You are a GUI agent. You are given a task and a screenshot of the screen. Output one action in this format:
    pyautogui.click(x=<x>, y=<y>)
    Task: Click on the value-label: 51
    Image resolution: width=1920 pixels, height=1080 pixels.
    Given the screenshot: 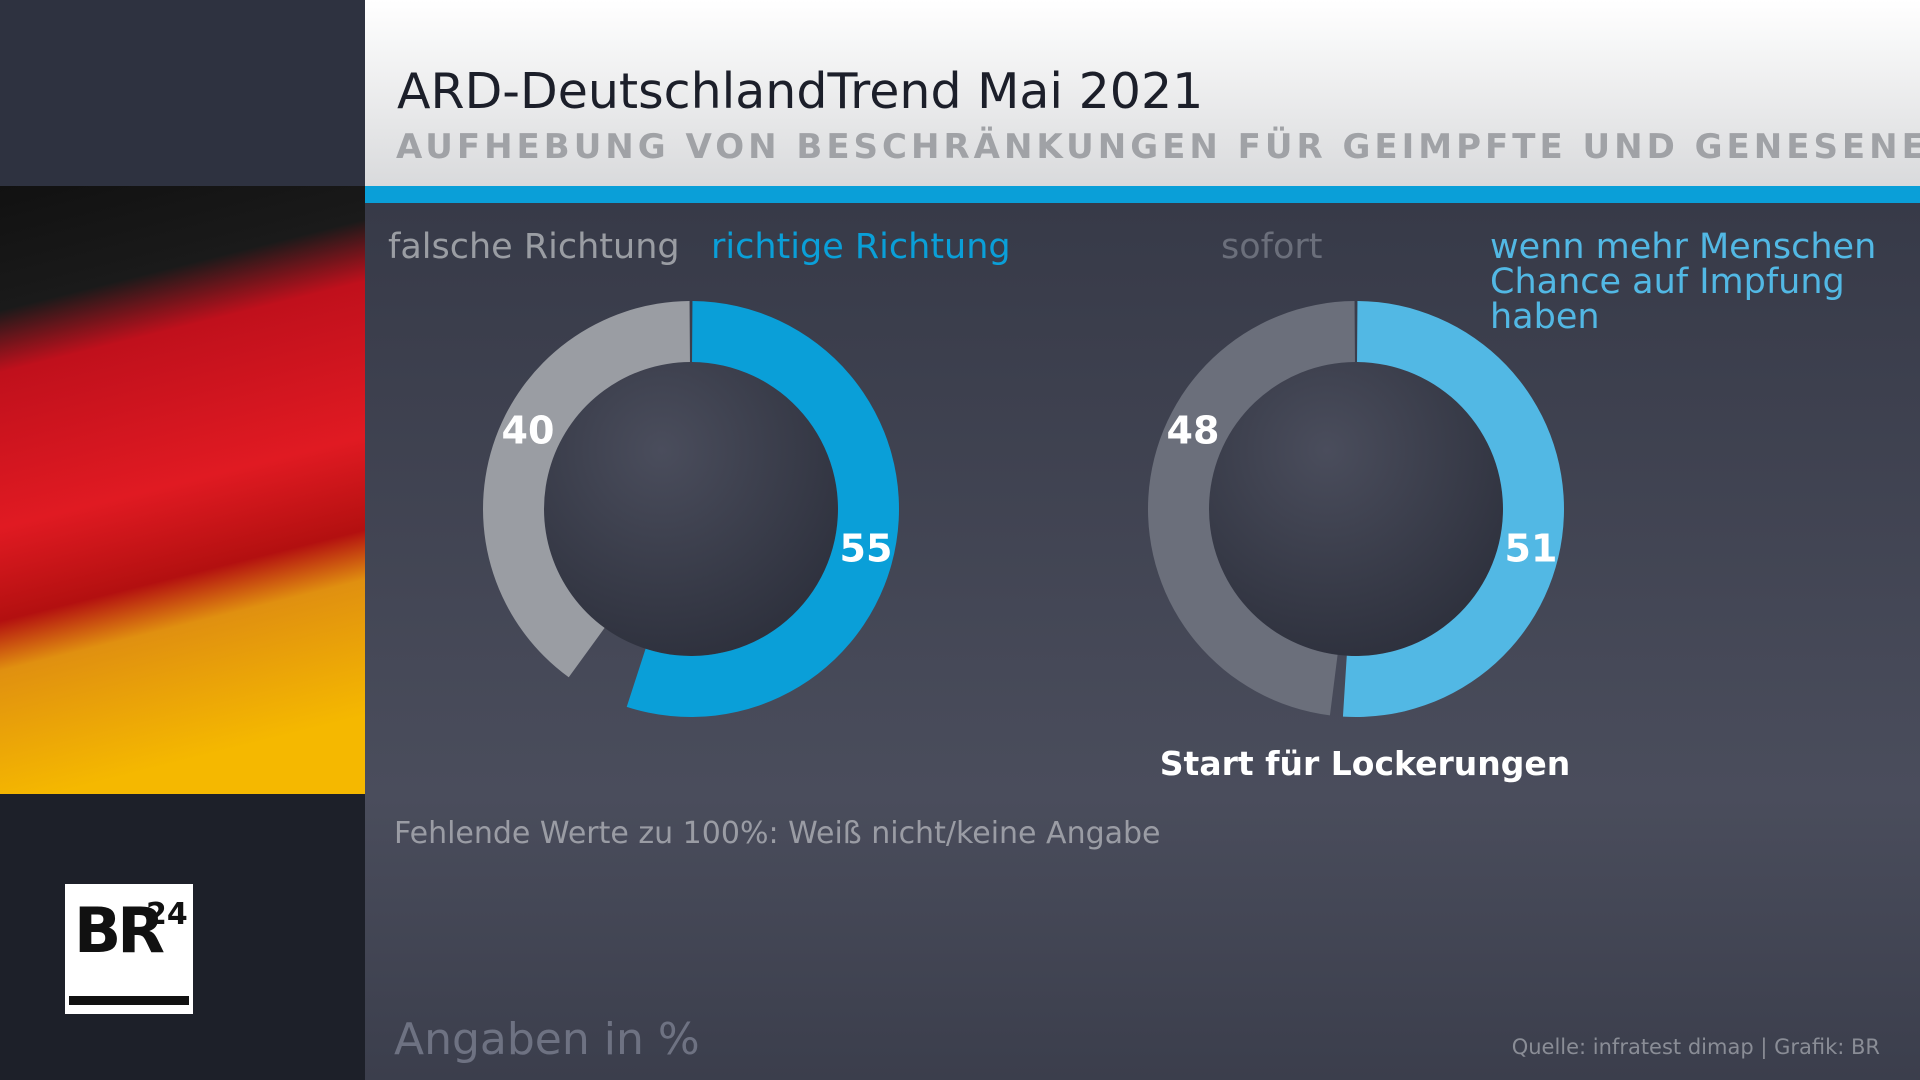 What is the action you would take?
    pyautogui.click(x=1531, y=549)
    